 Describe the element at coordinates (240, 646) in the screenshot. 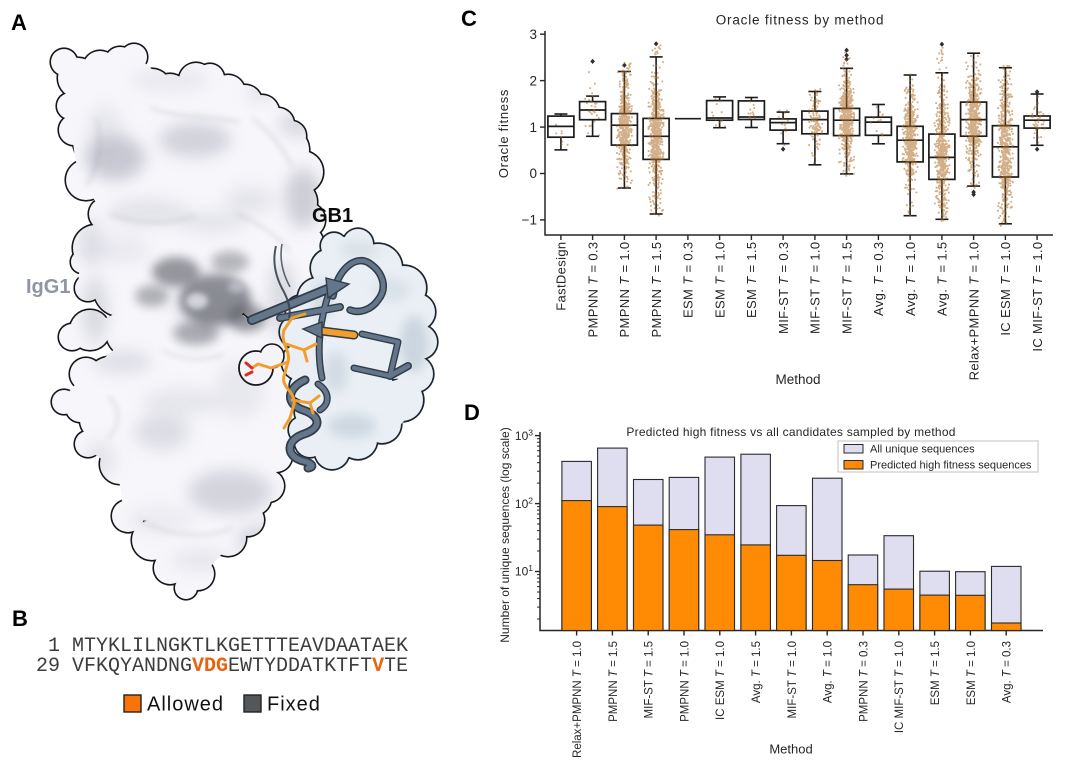

I see `svg-text: MTYKLILNGKTLKGETTTEAVDAATAEK` at that location.